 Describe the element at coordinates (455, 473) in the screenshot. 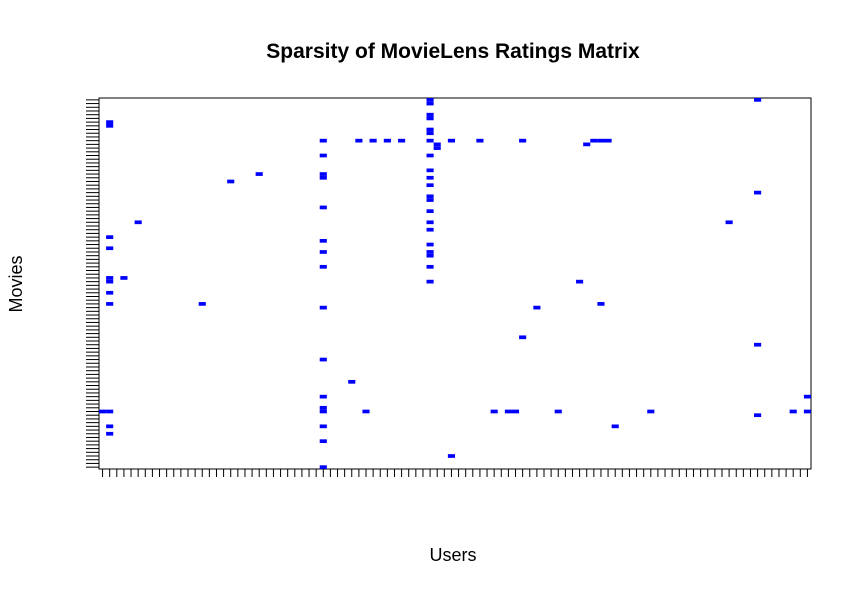

I see `x-axis-ticks` at that location.